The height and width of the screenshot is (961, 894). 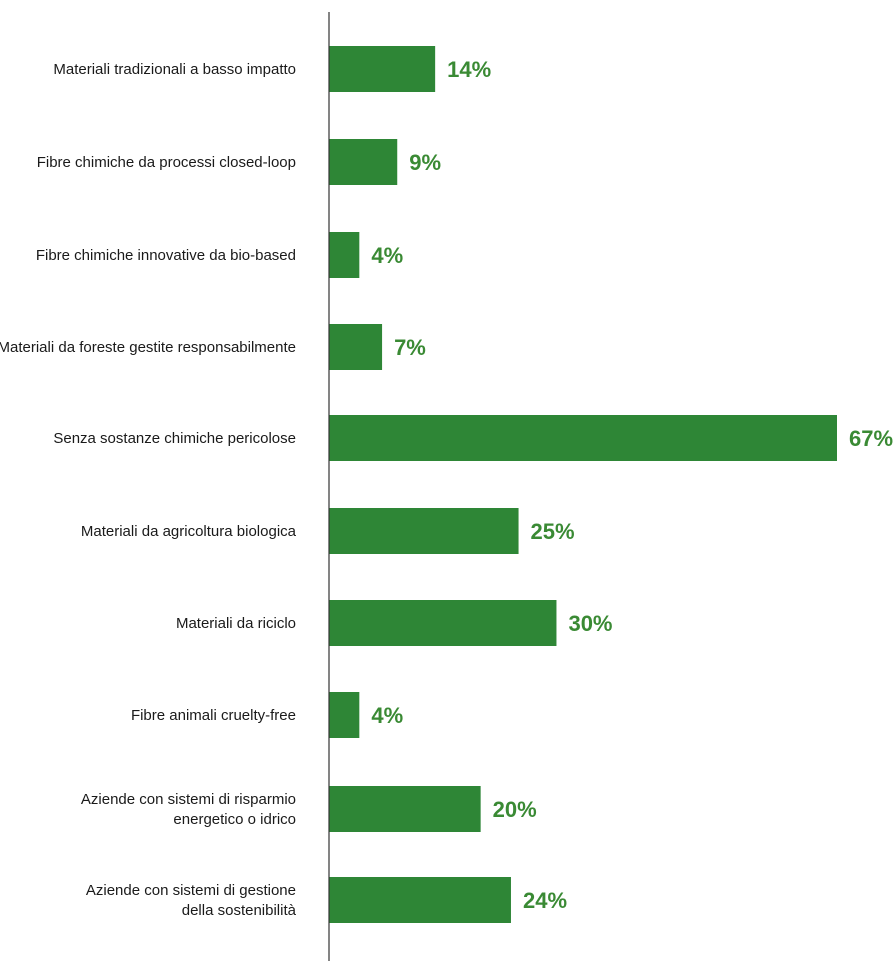 What do you see at coordinates (871, 438) in the screenshot?
I see `value-label: 67%` at bounding box center [871, 438].